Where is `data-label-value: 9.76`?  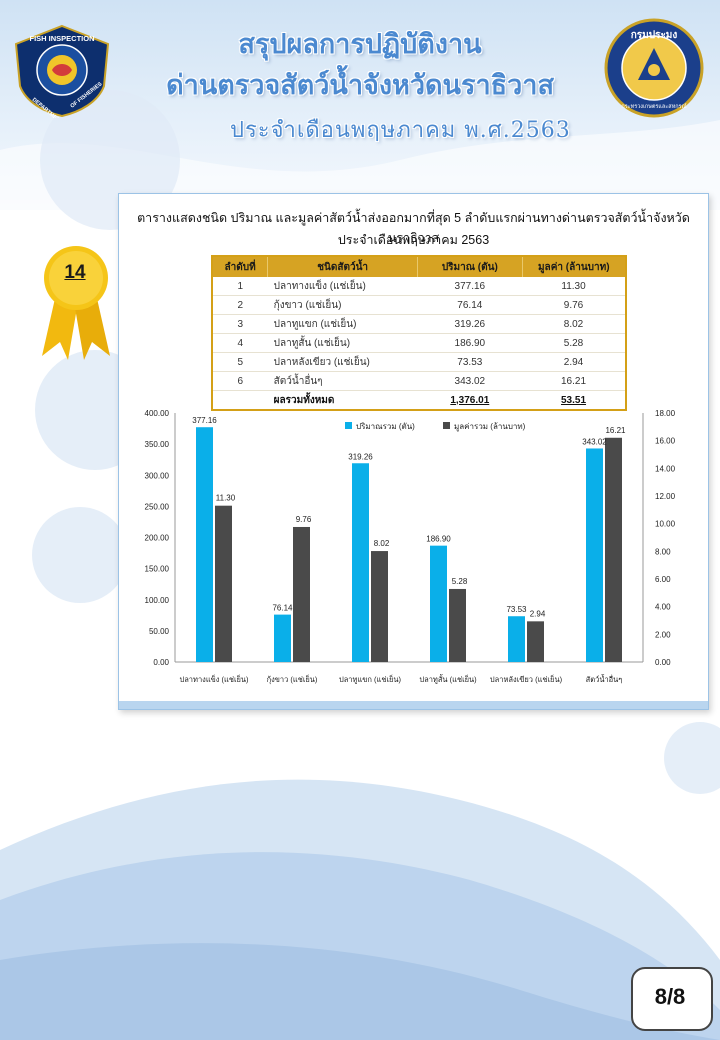
data-label-value: 9.76 is located at coordinates (304, 519).